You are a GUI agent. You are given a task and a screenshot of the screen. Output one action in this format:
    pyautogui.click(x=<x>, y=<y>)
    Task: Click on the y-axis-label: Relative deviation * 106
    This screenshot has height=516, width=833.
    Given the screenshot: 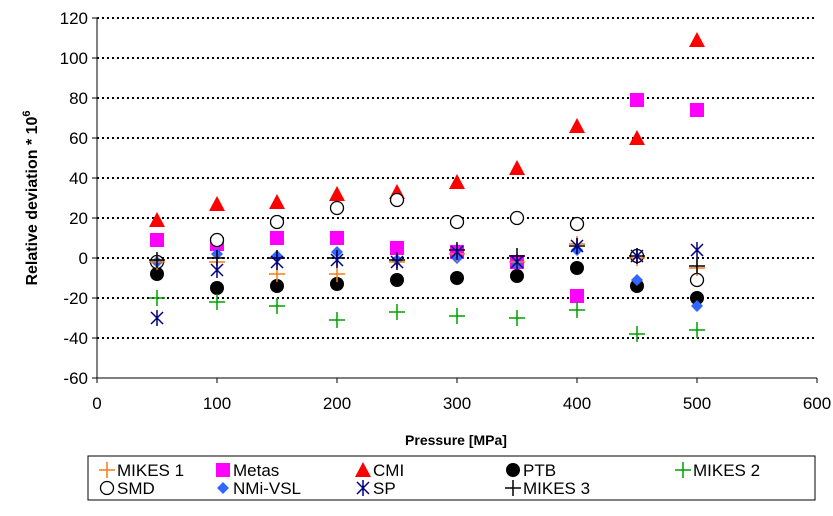 What is the action you would take?
    pyautogui.click(x=31, y=197)
    